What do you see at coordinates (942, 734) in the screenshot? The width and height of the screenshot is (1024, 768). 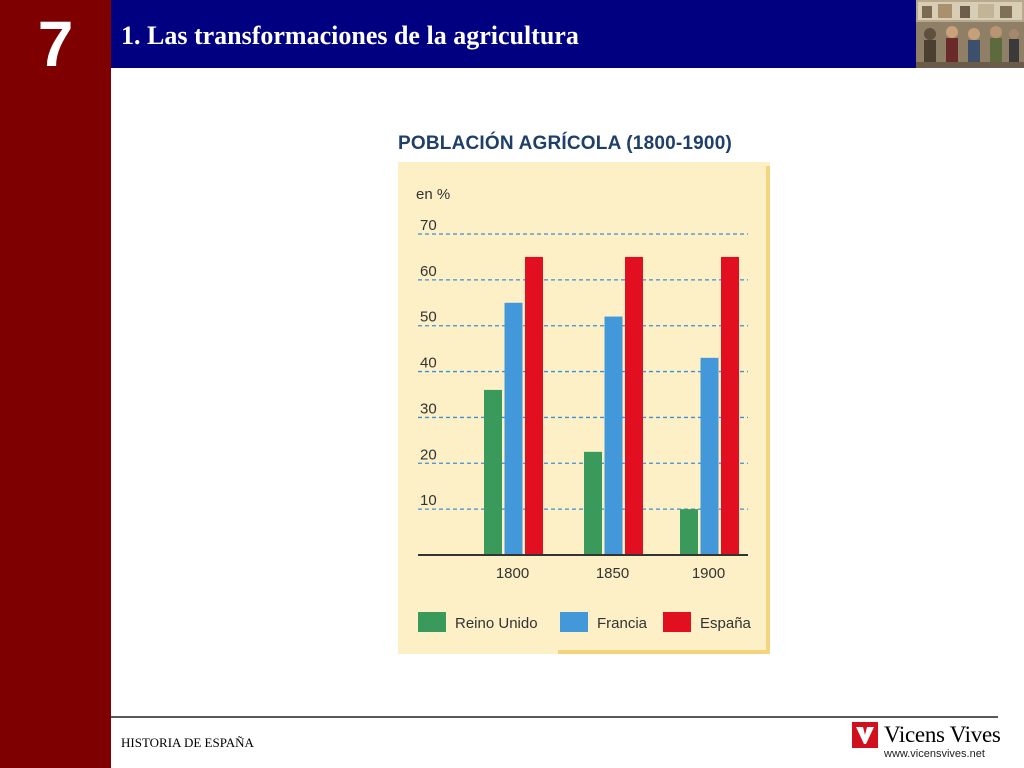 I see `brand-name: Vicens Vives` at bounding box center [942, 734].